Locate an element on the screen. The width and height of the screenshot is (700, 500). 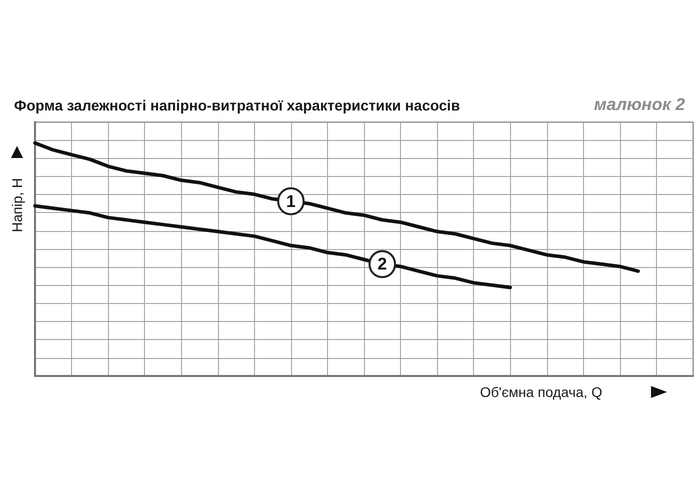
series-label: 1 is located at coordinates (291, 201).